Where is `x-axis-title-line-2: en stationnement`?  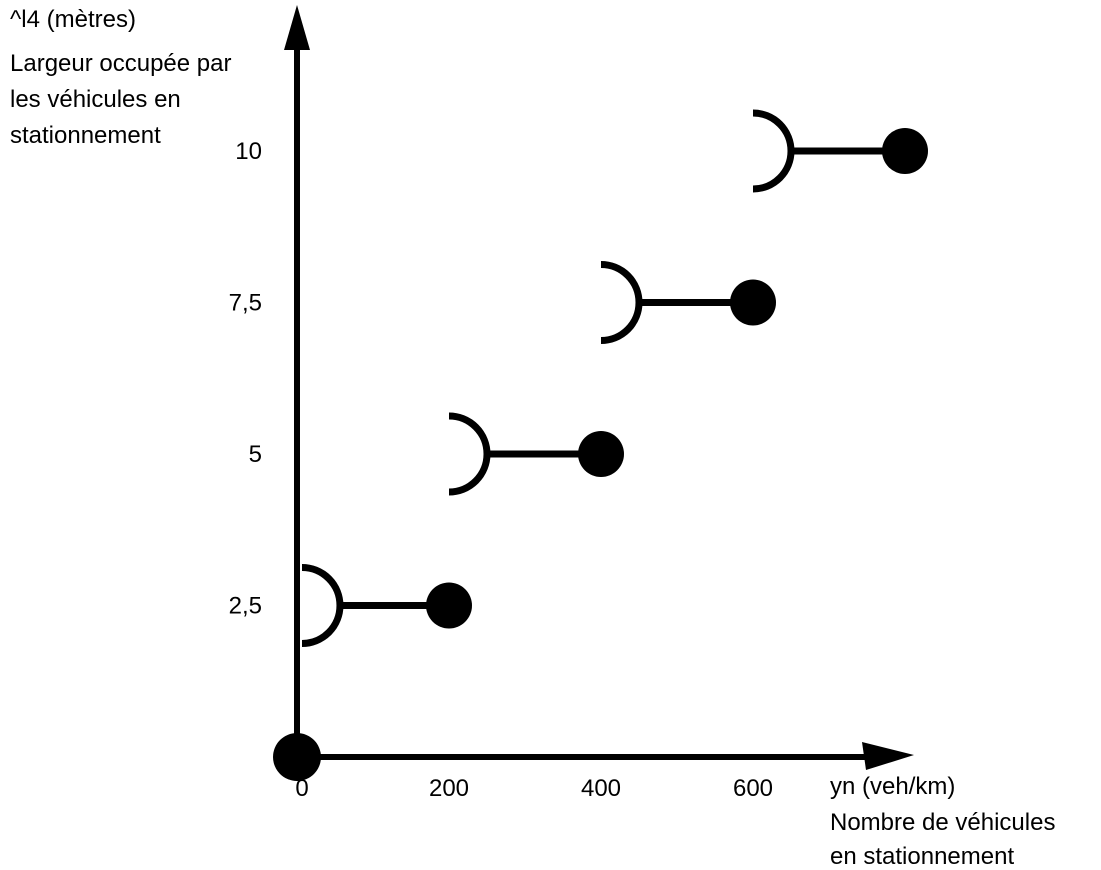 x-axis-title-line-2: en stationnement is located at coordinates (922, 856).